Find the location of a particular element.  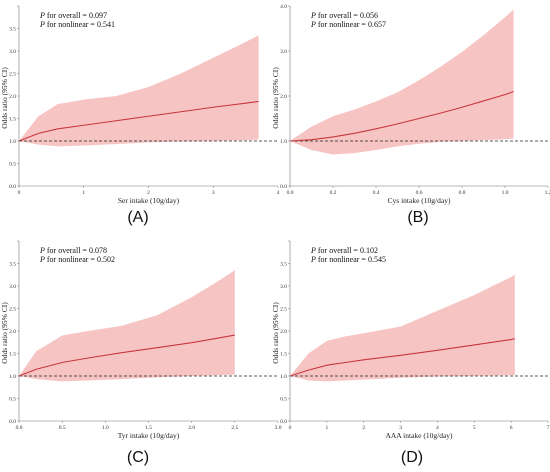

p-value-annotation: P for overall = 0.102 is located at coordinates (344, 250).